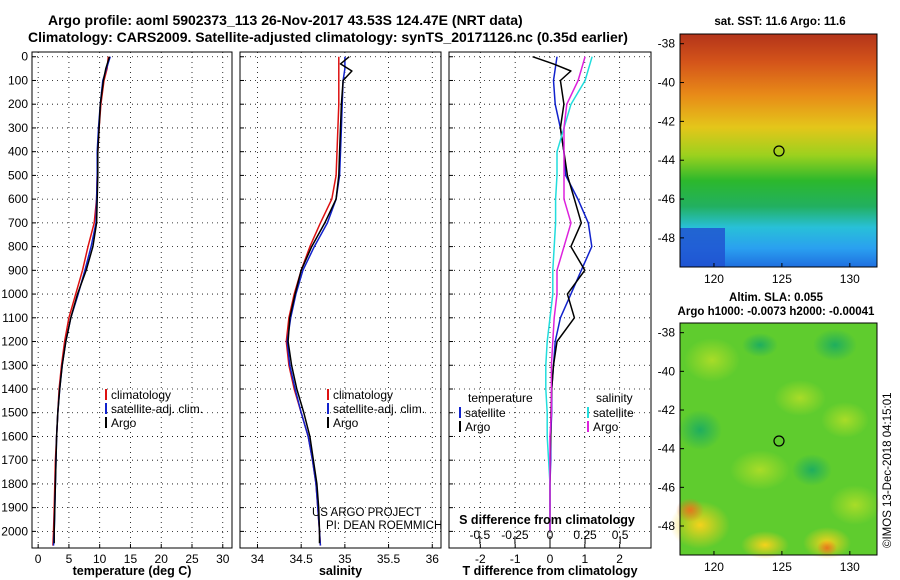 This screenshot has width=900, height=580. What do you see at coordinates (18, 80) in the screenshot?
I see `depth-tick-label: 100` at bounding box center [18, 80].